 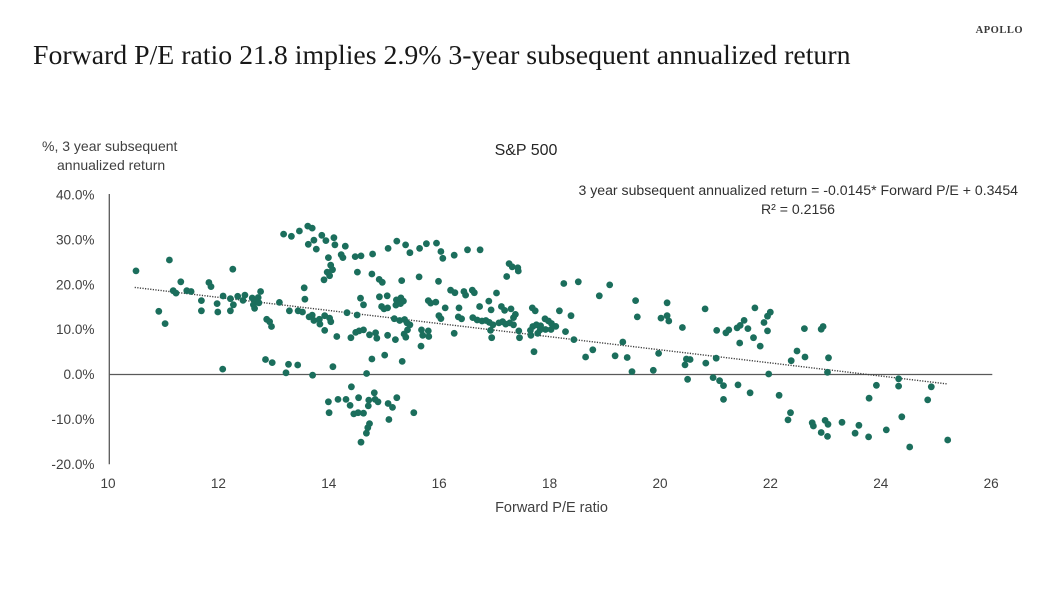 I want to click on svg-text: APOLLO, so click(x=999, y=30).